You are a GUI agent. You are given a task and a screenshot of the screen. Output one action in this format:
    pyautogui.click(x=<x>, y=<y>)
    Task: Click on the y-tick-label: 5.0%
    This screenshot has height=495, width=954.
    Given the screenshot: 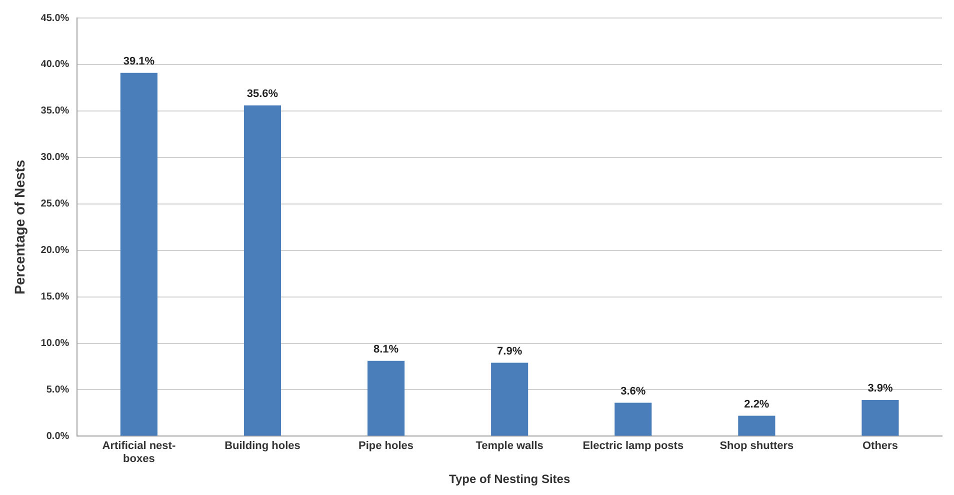 What is the action you would take?
    pyautogui.click(x=58, y=390)
    